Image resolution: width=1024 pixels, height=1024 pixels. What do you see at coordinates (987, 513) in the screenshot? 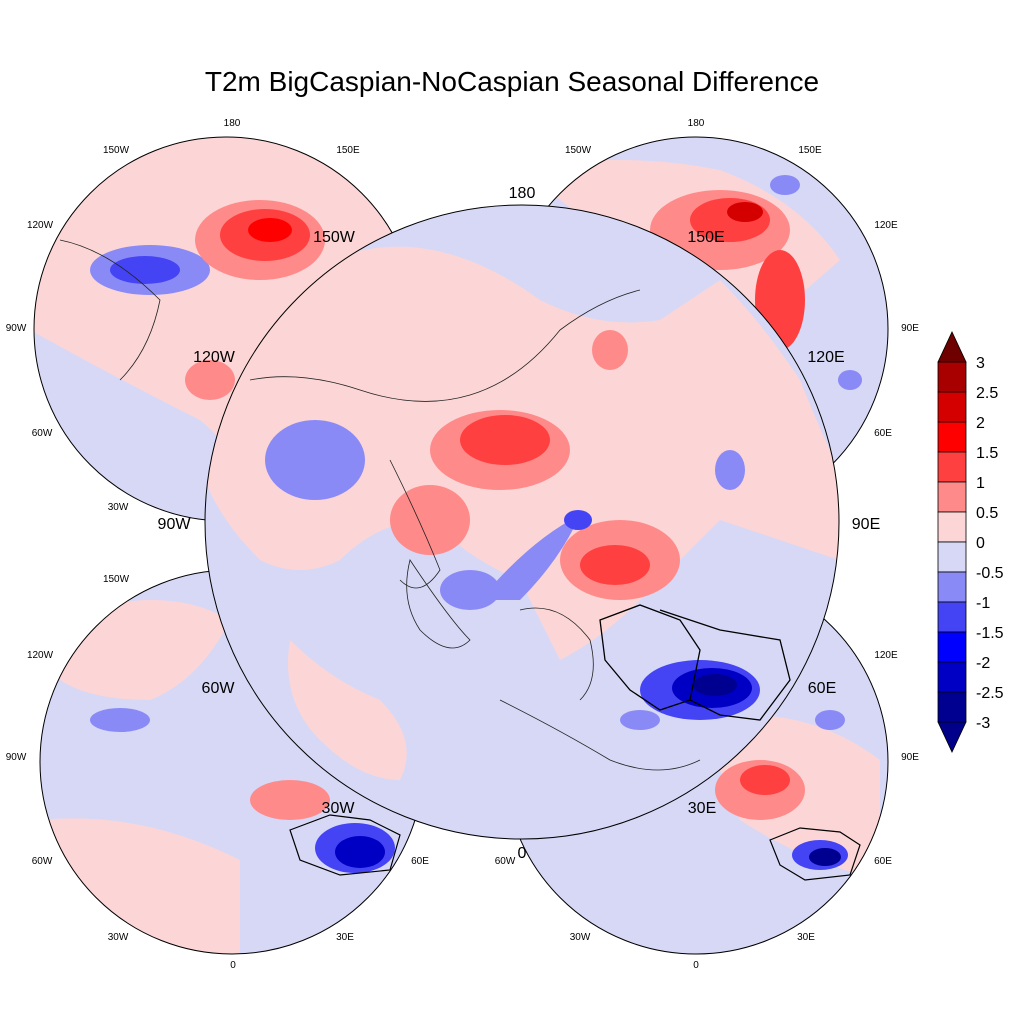
I see `colorbar-tick-label: 0.5` at bounding box center [987, 513].